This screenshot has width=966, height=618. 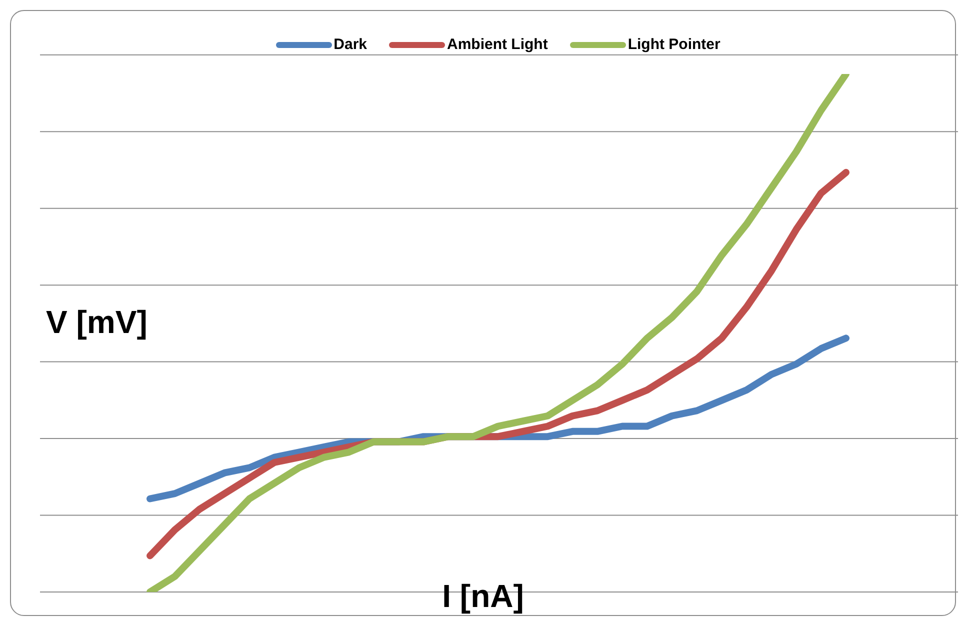 I want to click on legend-label: Ambient Light, so click(x=497, y=44).